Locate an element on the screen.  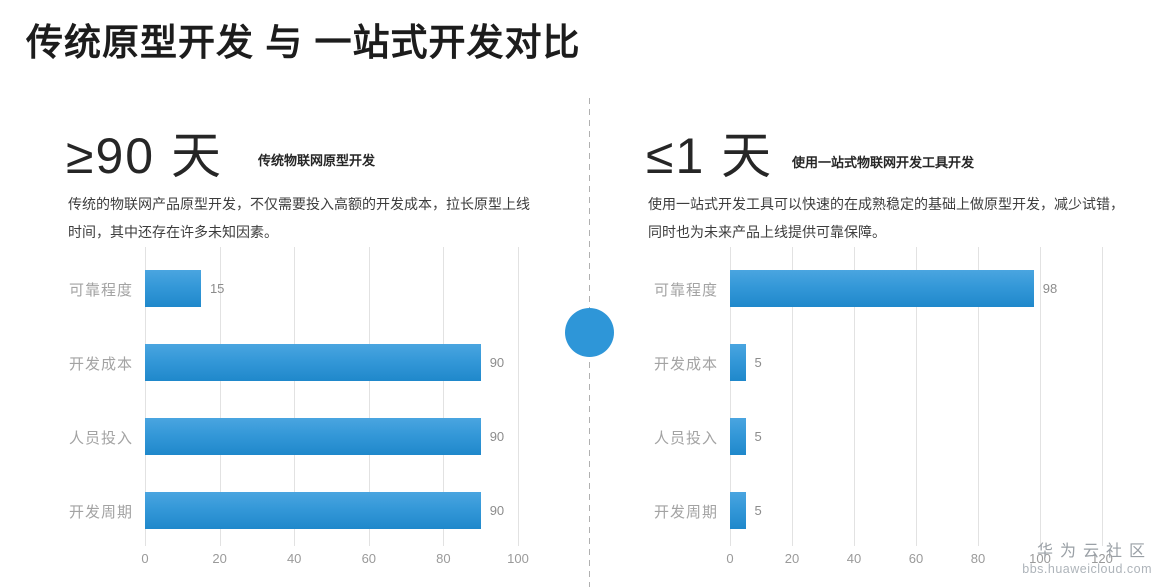
page-title: 传统原型开发 与 一站式开发对比 is located at coordinates (303, 42).